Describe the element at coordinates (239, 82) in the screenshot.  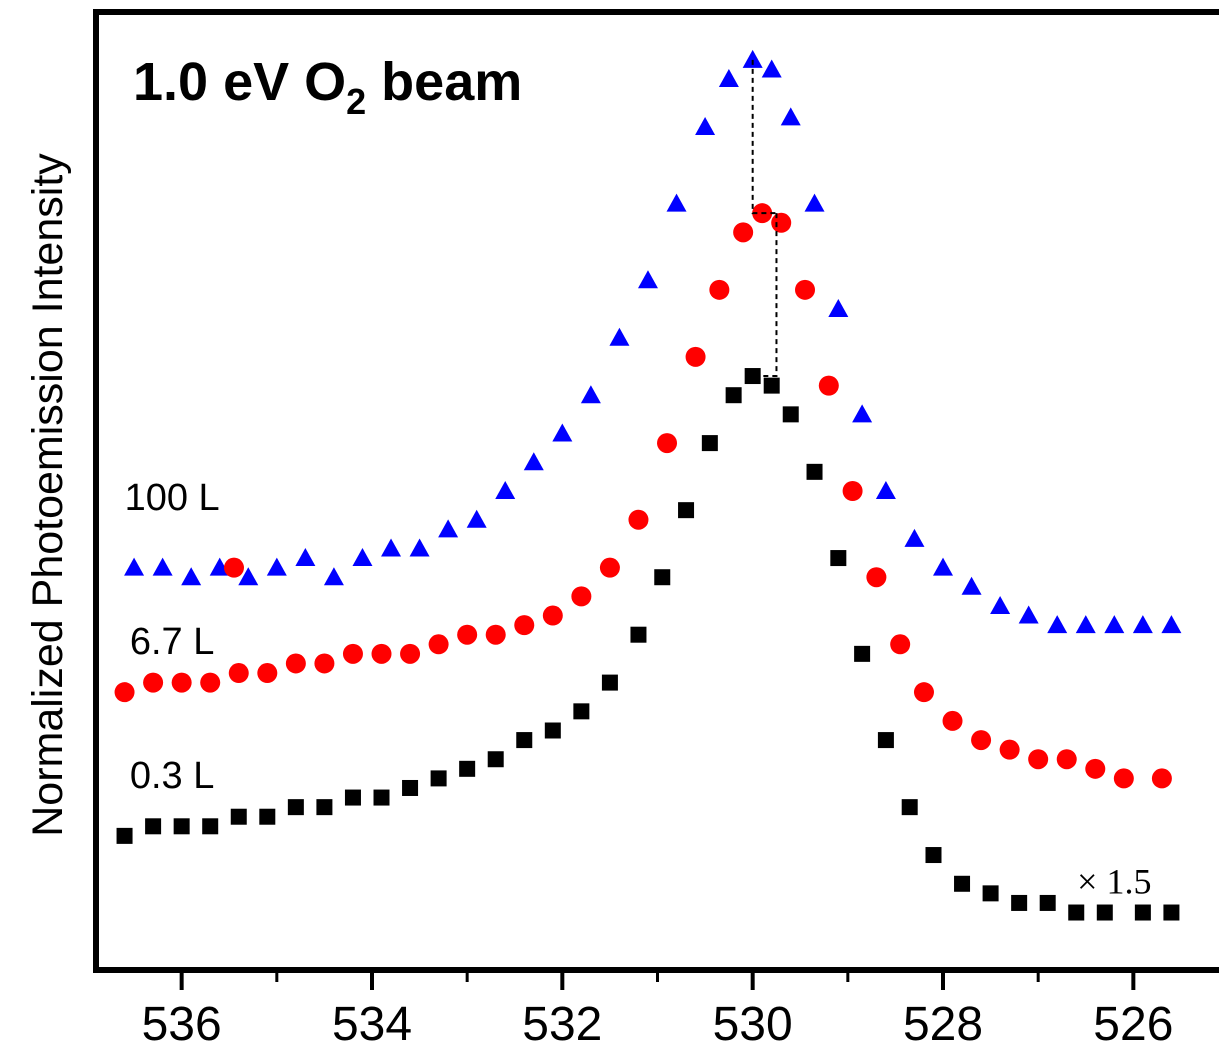
I see `chart-title-main: 1.0 eV O` at that location.